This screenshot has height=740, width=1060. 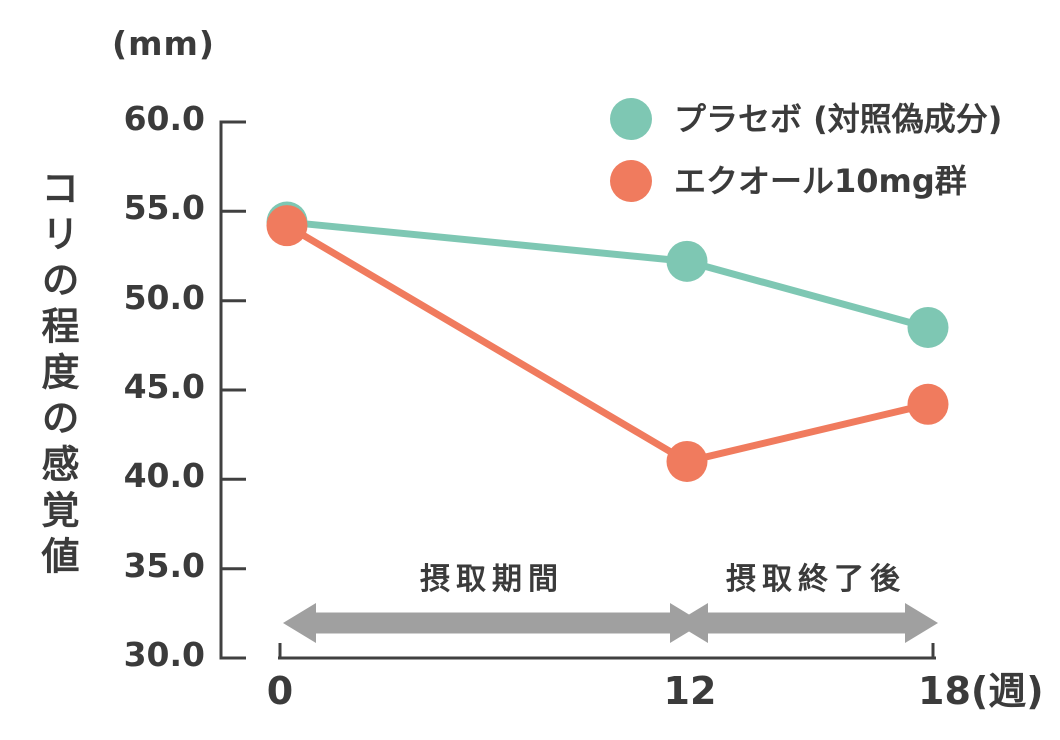 I want to click on y-axis-title: コリの程度の感覚値, so click(x=57, y=375).